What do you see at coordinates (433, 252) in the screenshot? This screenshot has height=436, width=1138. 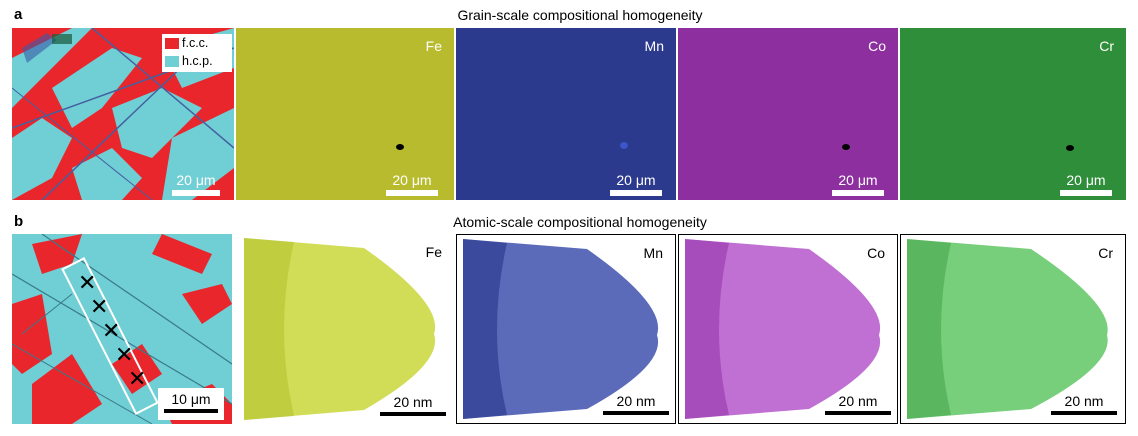 I see `element-label-fe-tip: Fe` at bounding box center [433, 252].